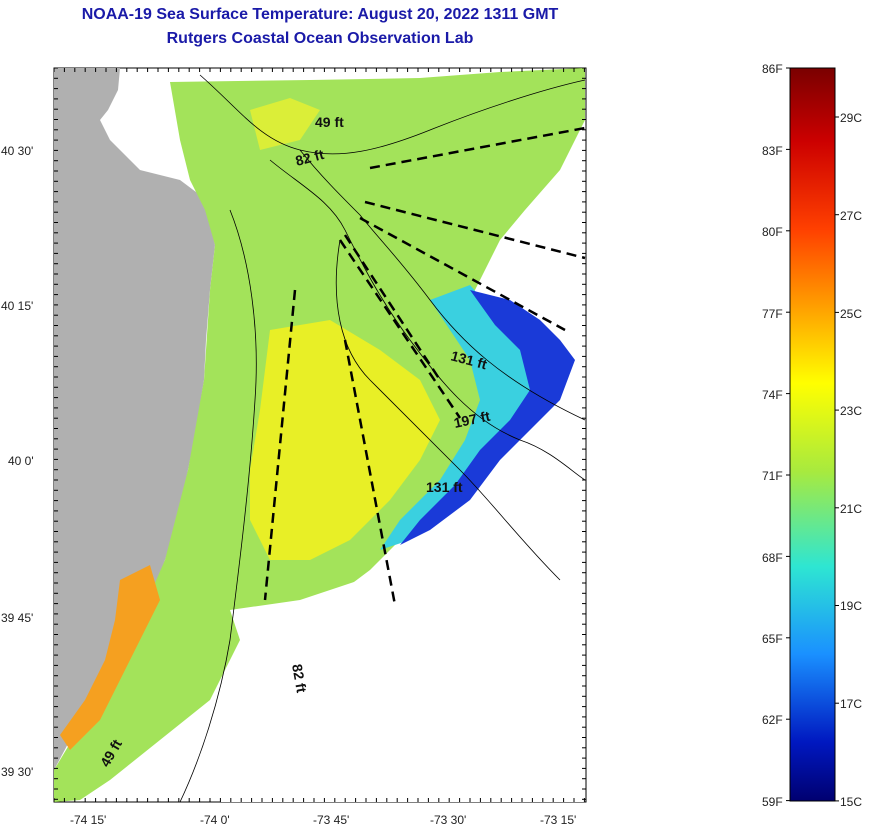 This screenshot has height=832, width=872. What do you see at coordinates (772, 558) in the screenshot?
I see `colorbar-f-label: 68F` at bounding box center [772, 558].